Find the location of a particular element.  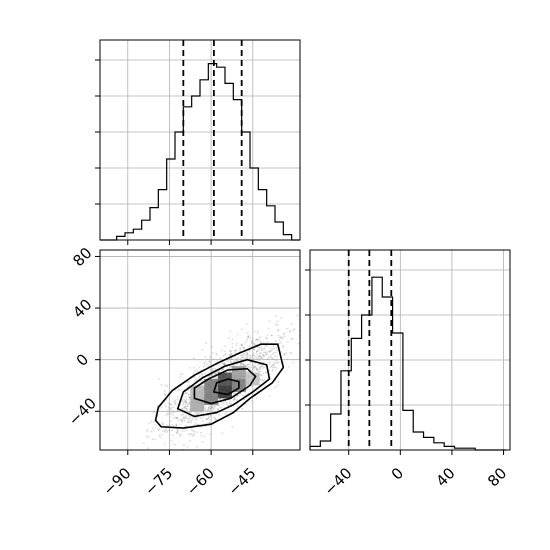

hist-x-grid is located at coordinates (200, 140).